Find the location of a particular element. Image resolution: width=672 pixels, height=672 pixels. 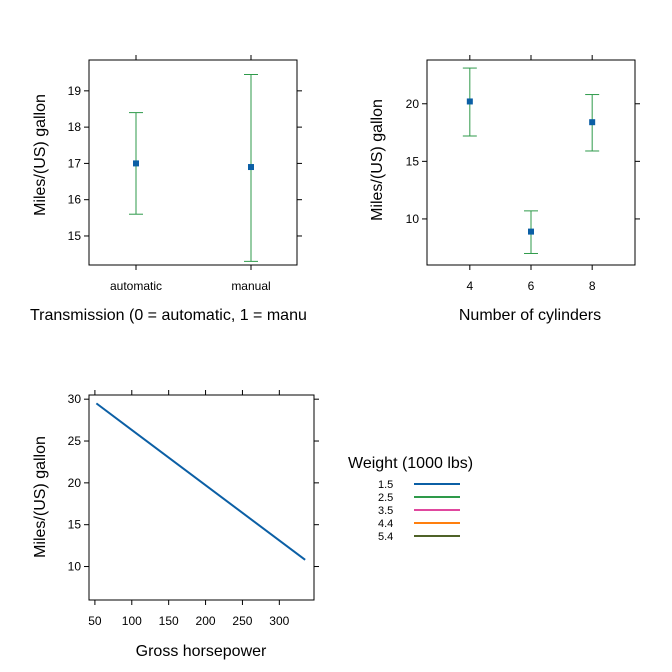

x-tick-label: 200 is located at coordinates (206, 621).